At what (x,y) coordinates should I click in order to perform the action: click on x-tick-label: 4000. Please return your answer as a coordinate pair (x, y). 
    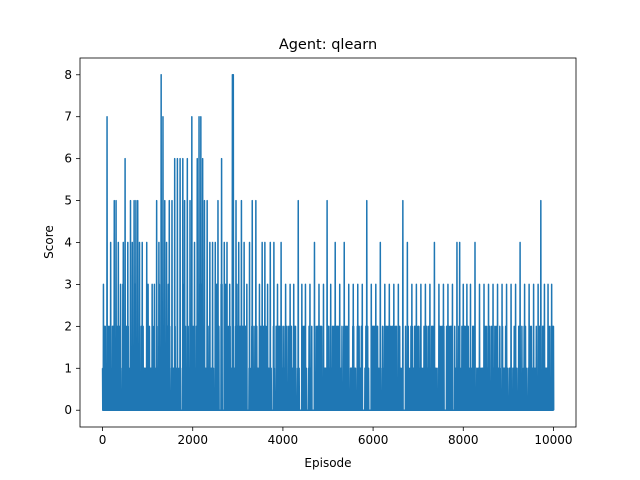
    Looking at the image, I should click on (283, 440).